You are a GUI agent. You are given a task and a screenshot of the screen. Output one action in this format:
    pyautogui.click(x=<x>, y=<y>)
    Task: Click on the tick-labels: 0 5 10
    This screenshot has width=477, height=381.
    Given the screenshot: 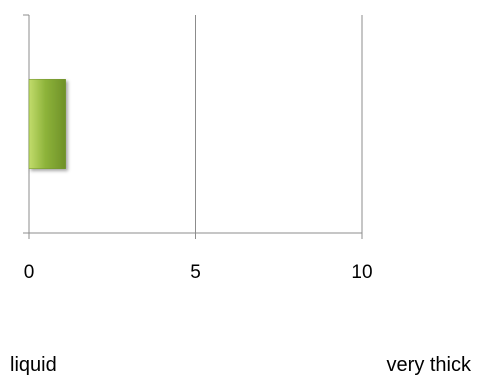 What is the action you would take?
    pyautogui.click(x=198, y=272)
    